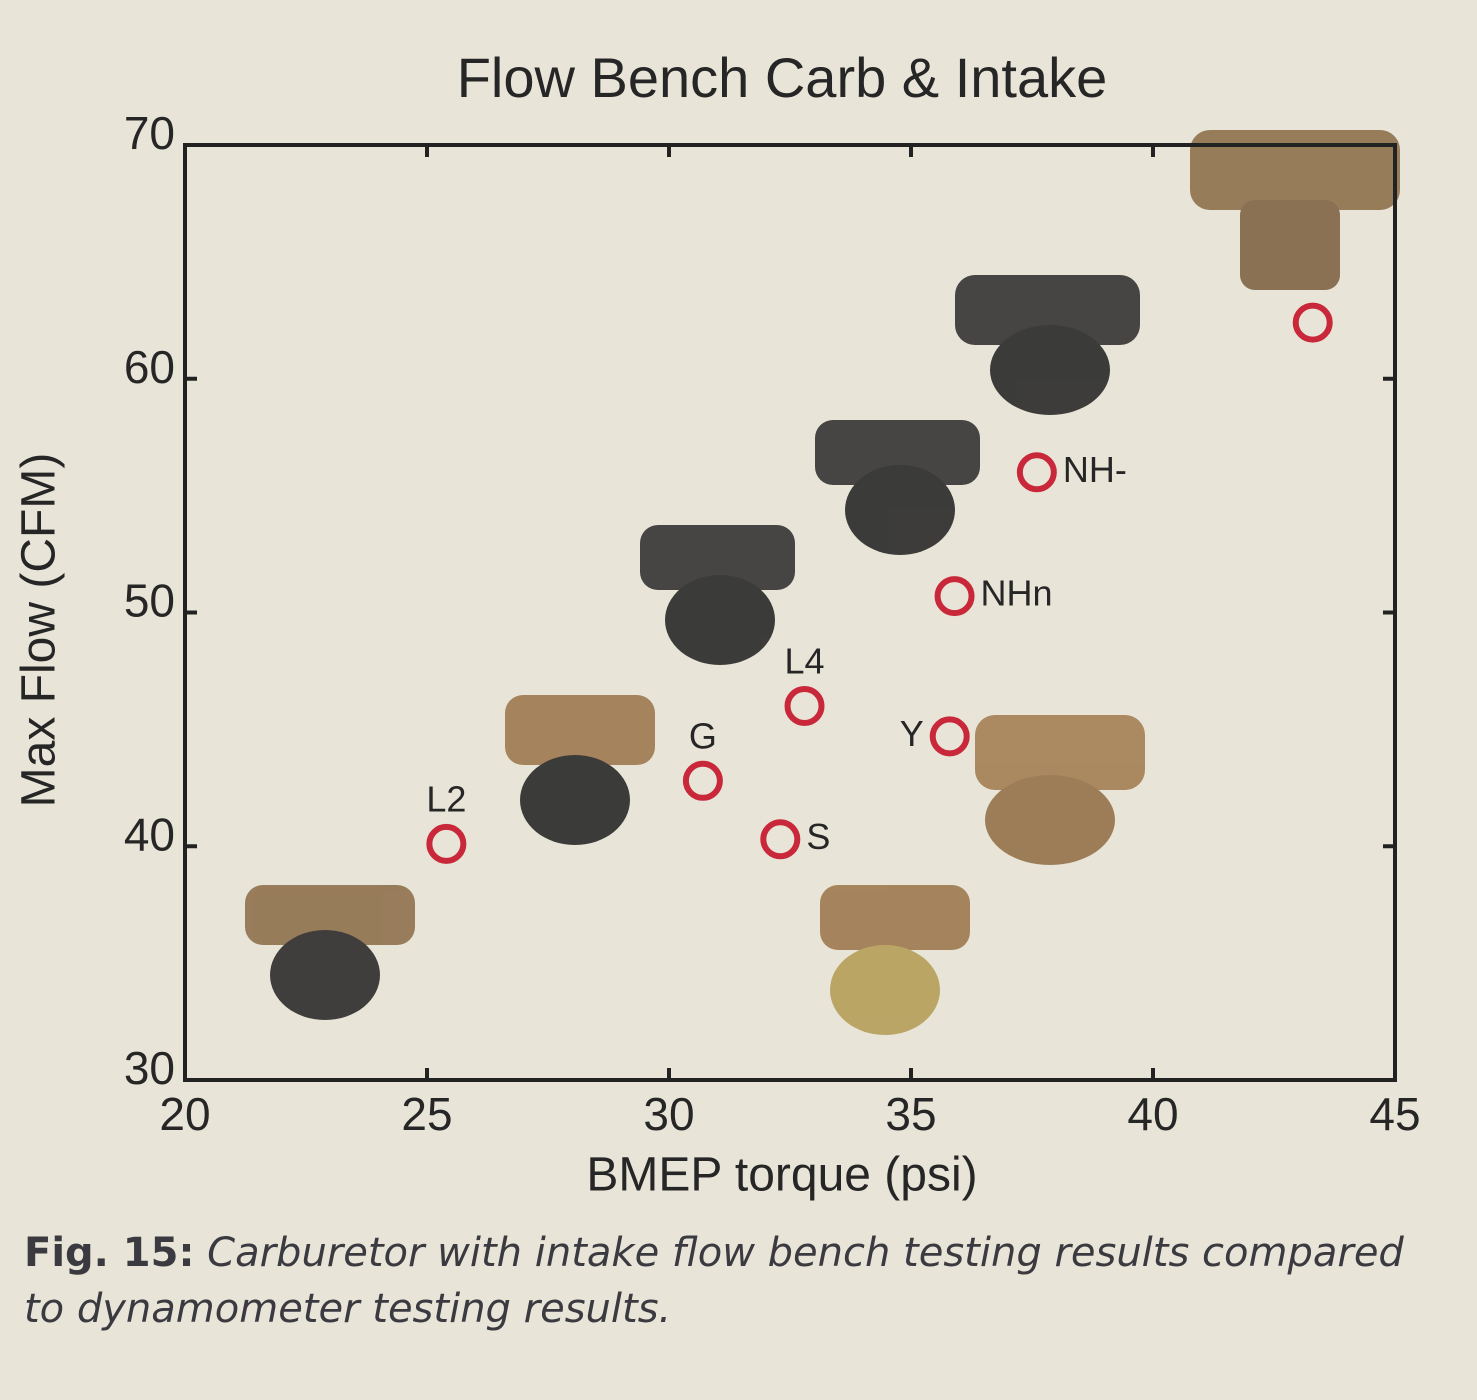 The height and width of the screenshot is (1400, 1477). Describe the element at coordinates (39, 630) in the screenshot. I see `y-axis-label: Max Flow (CFM)` at that location.